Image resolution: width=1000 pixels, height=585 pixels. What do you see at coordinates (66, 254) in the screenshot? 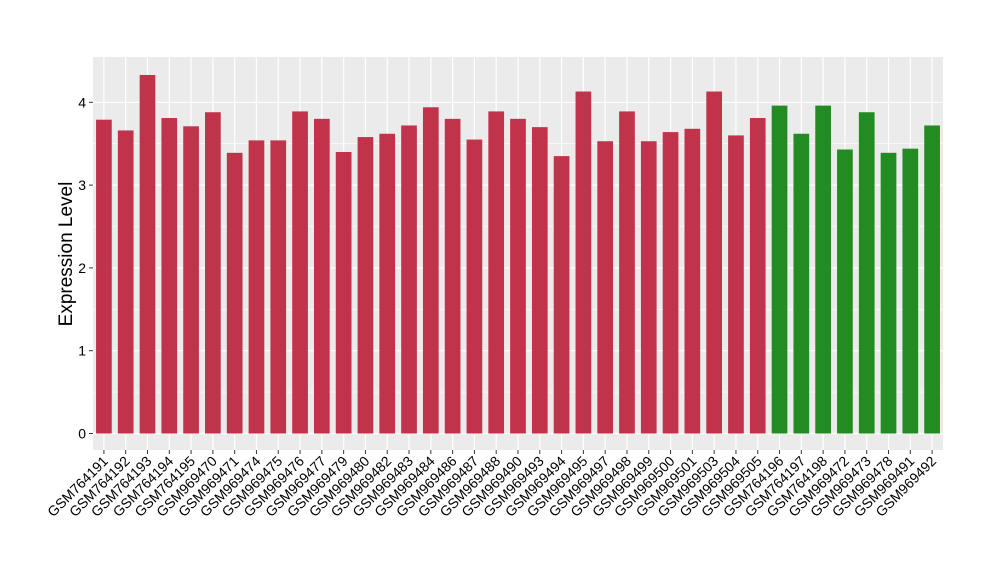
I see `y-axis-title: Expression Level` at bounding box center [66, 254].